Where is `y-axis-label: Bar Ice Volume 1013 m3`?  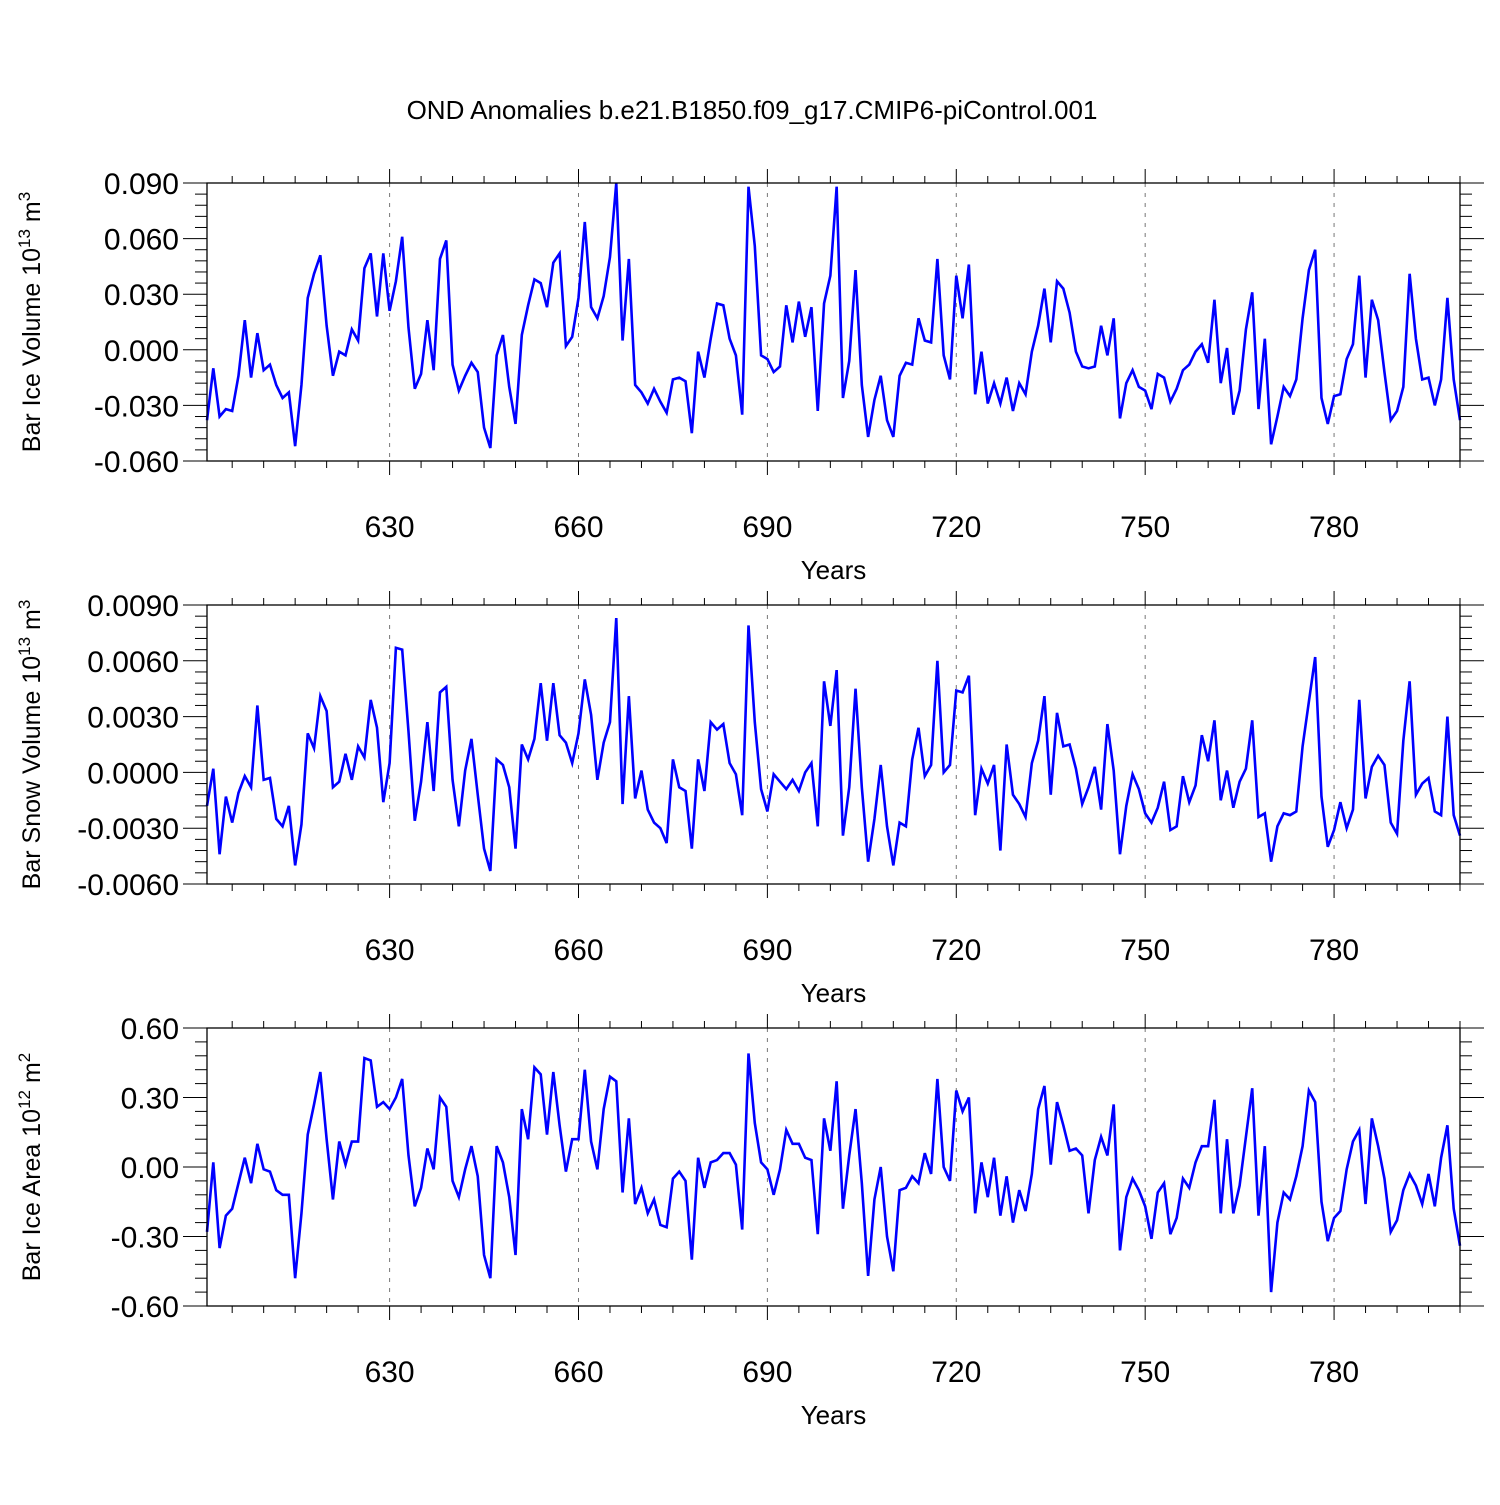 y-axis-label: Bar Ice Volume 1013 m3 is located at coordinates (30, 322).